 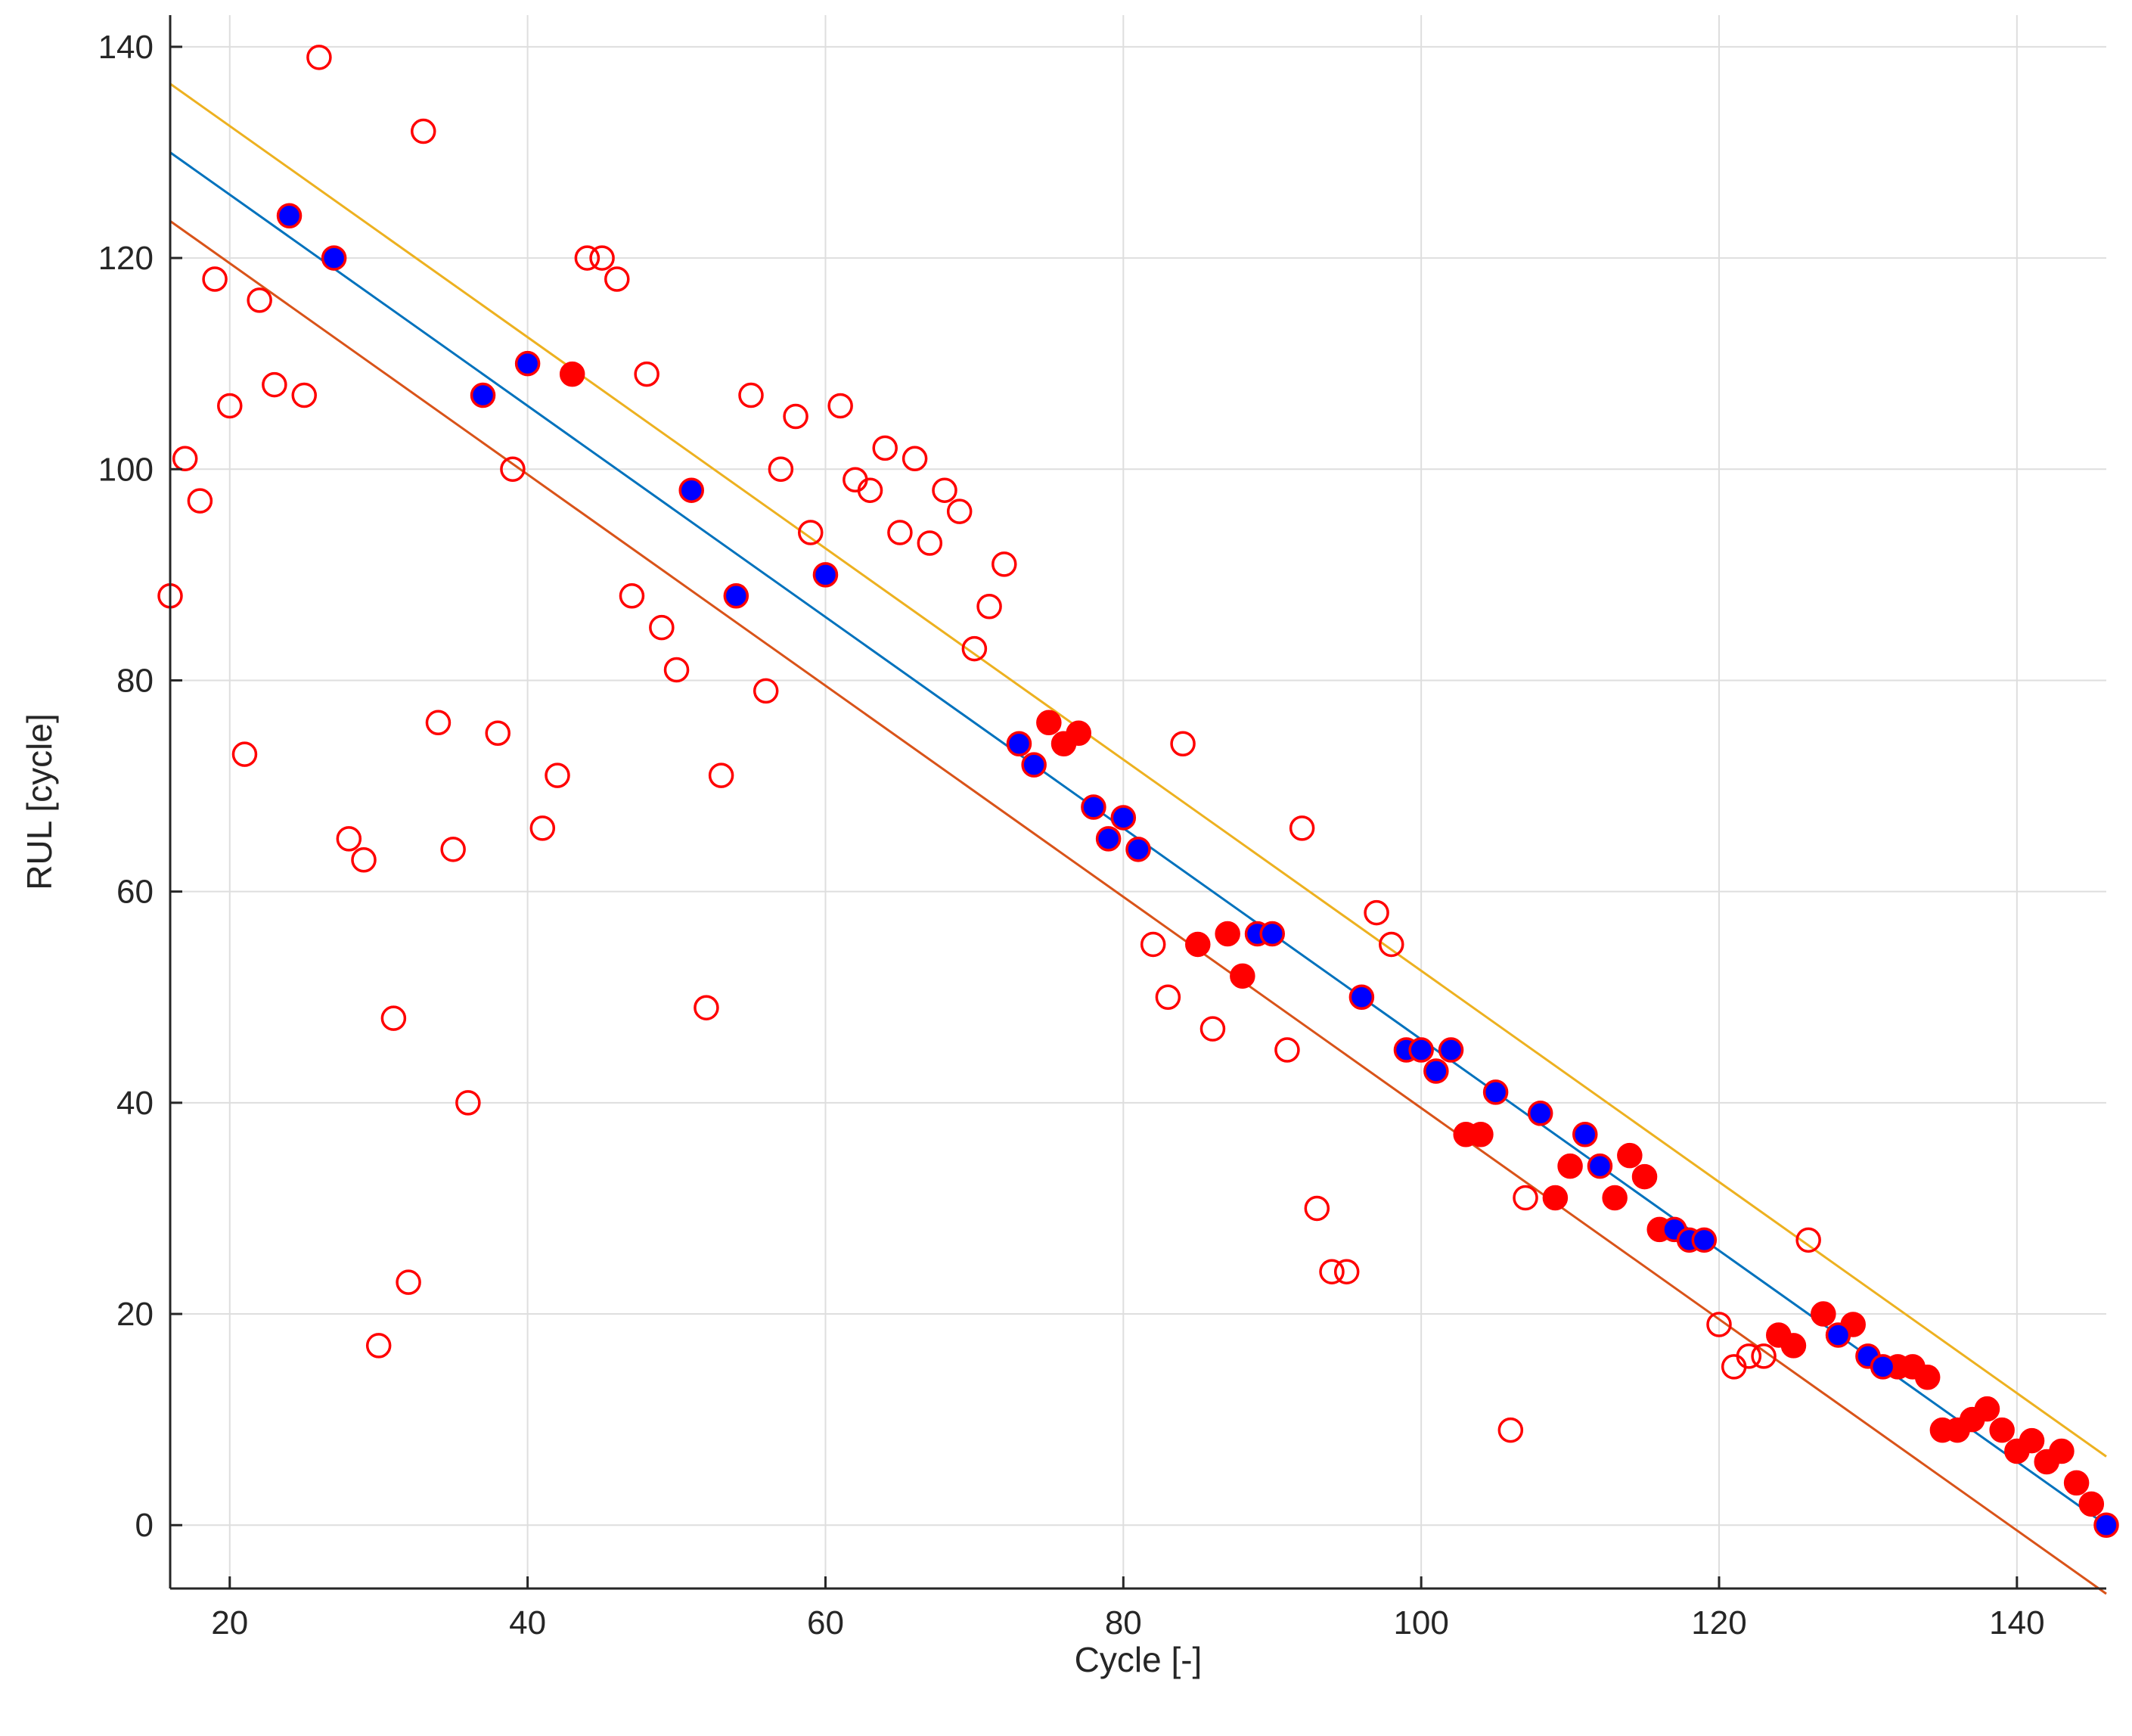 What do you see at coordinates (1718, 1623) in the screenshot?
I see `x-tick-label: 120` at bounding box center [1718, 1623].